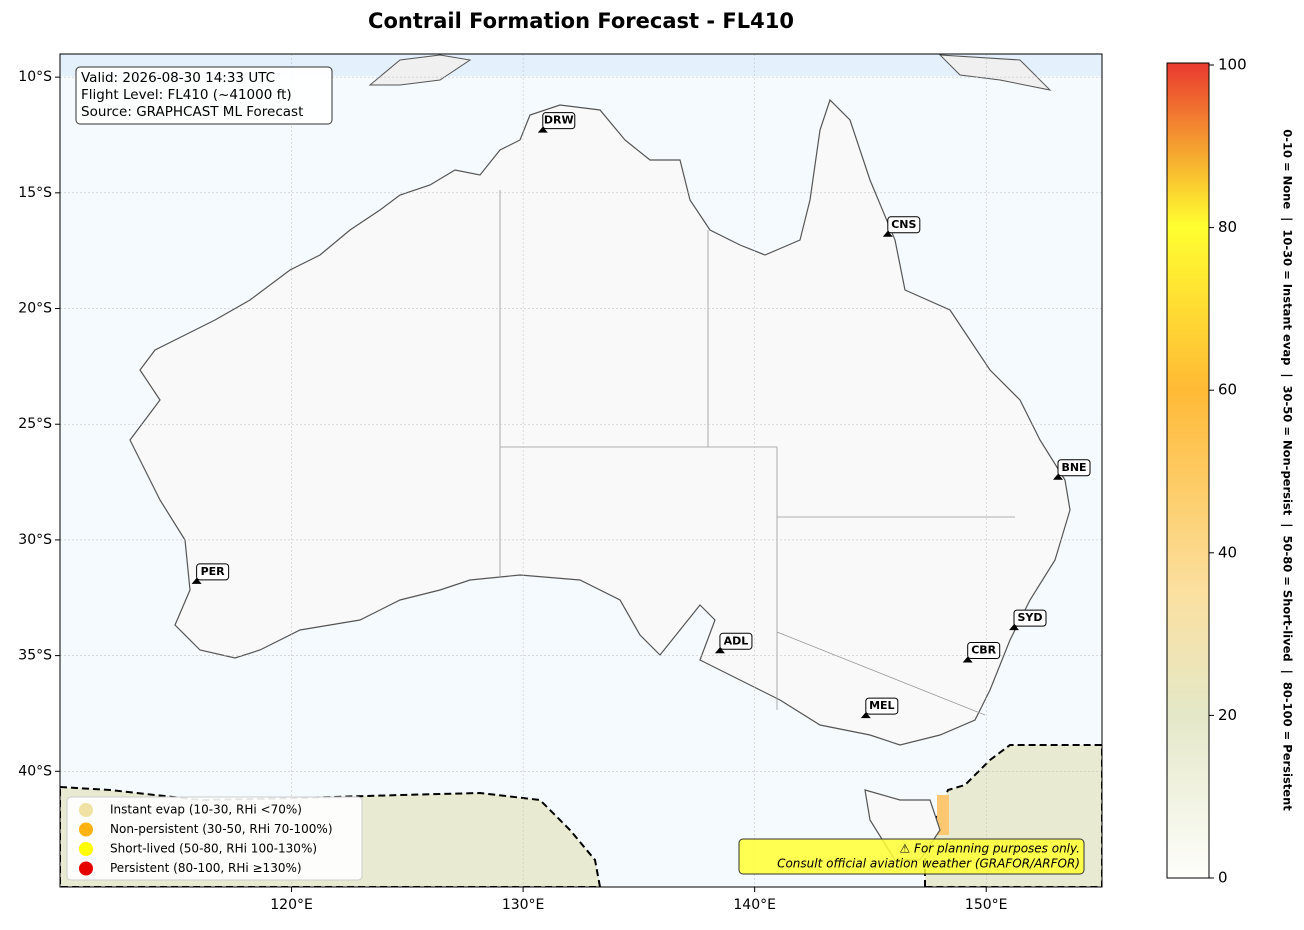 The width and height of the screenshot is (1304, 930). What do you see at coordinates (710, 72) in the screenshot?
I see `land` at bounding box center [710, 72].